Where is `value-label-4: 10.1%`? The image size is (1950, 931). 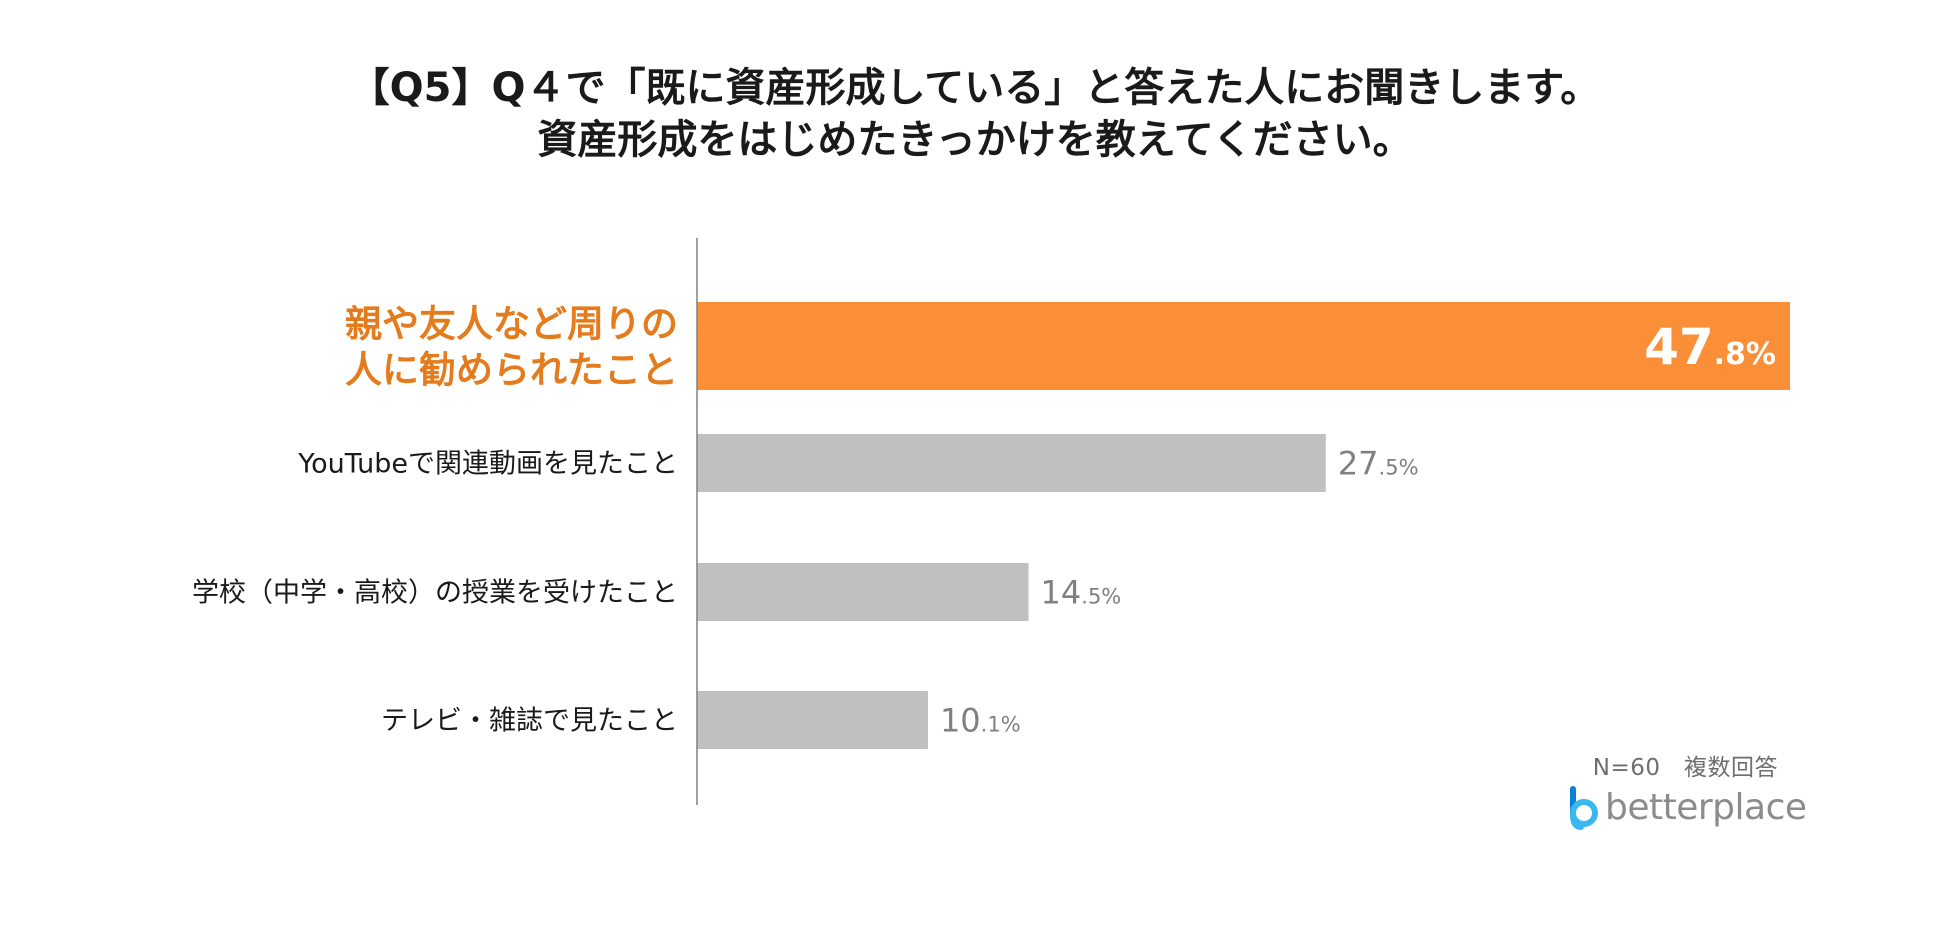 value-label-4: 10.1% is located at coordinates (980, 721).